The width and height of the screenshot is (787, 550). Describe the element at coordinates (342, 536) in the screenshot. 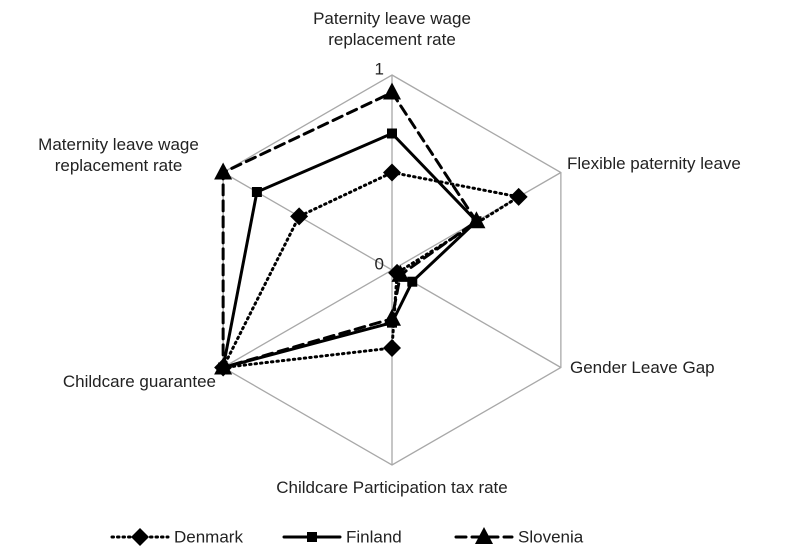

I see `legend-item: Finland` at that location.